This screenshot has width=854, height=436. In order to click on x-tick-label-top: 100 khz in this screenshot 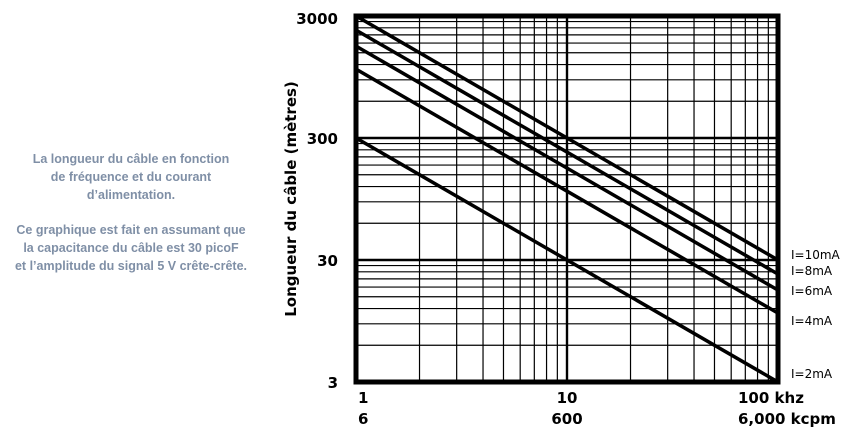, I will do `click(771, 398)`.